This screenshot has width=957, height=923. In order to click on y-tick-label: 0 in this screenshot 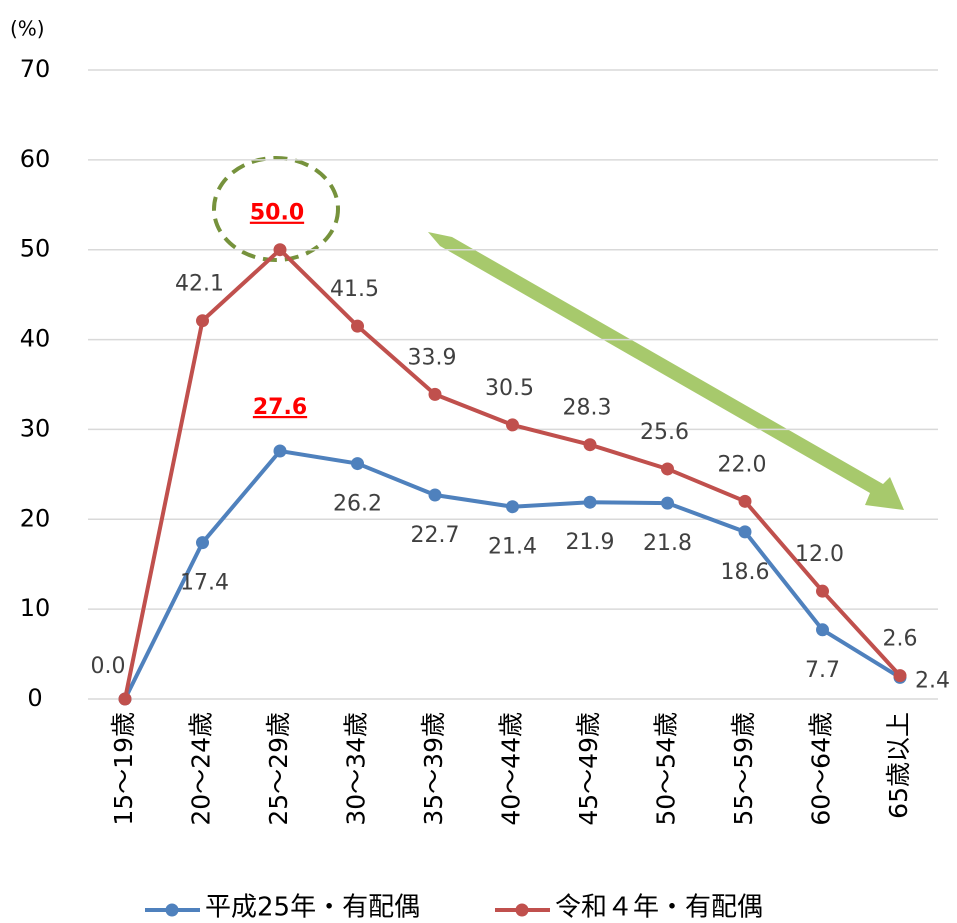, I will do `click(34, 698)`.